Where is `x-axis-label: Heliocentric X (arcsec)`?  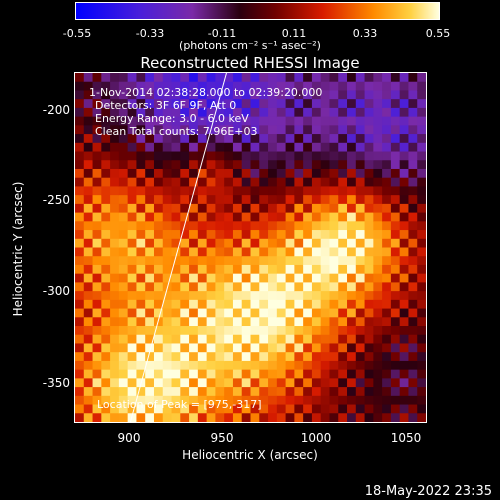
x-axis-label: Heliocentric X (arcsec) is located at coordinates (250, 455).